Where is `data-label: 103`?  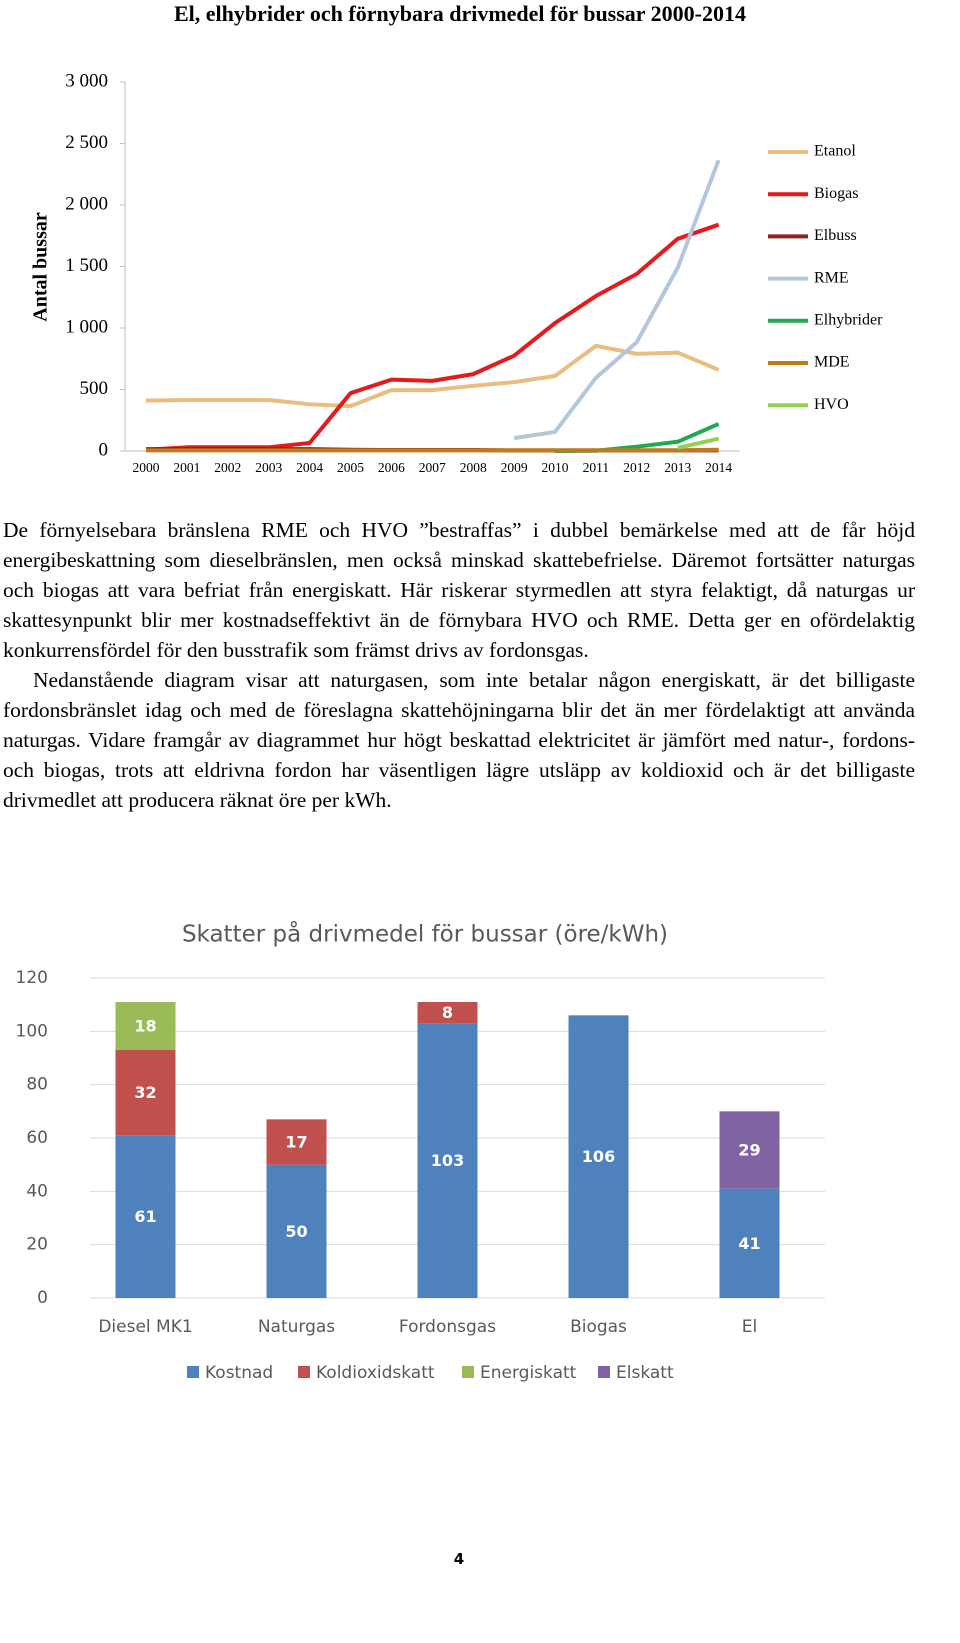
data-label: 103 is located at coordinates (447, 1160).